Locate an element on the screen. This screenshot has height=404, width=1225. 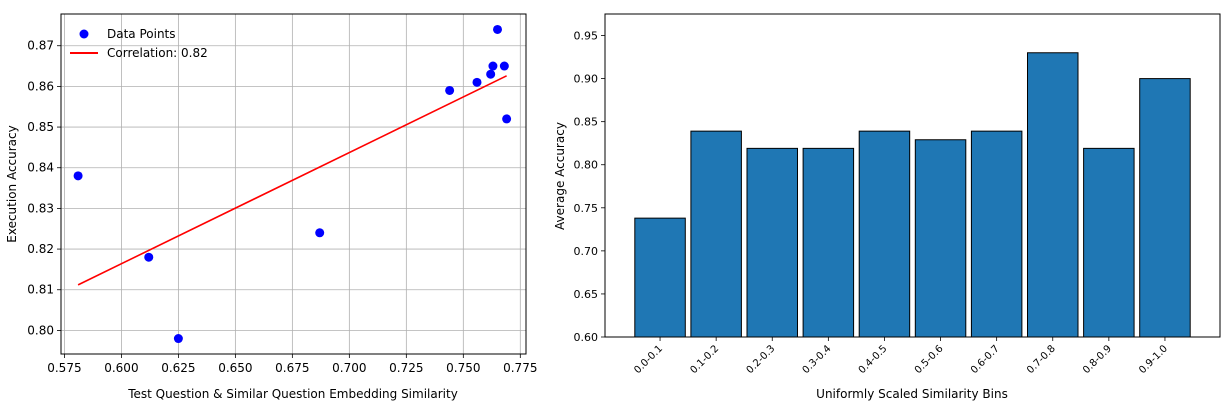
bar-0.2-0.3 is located at coordinates (772, 242).